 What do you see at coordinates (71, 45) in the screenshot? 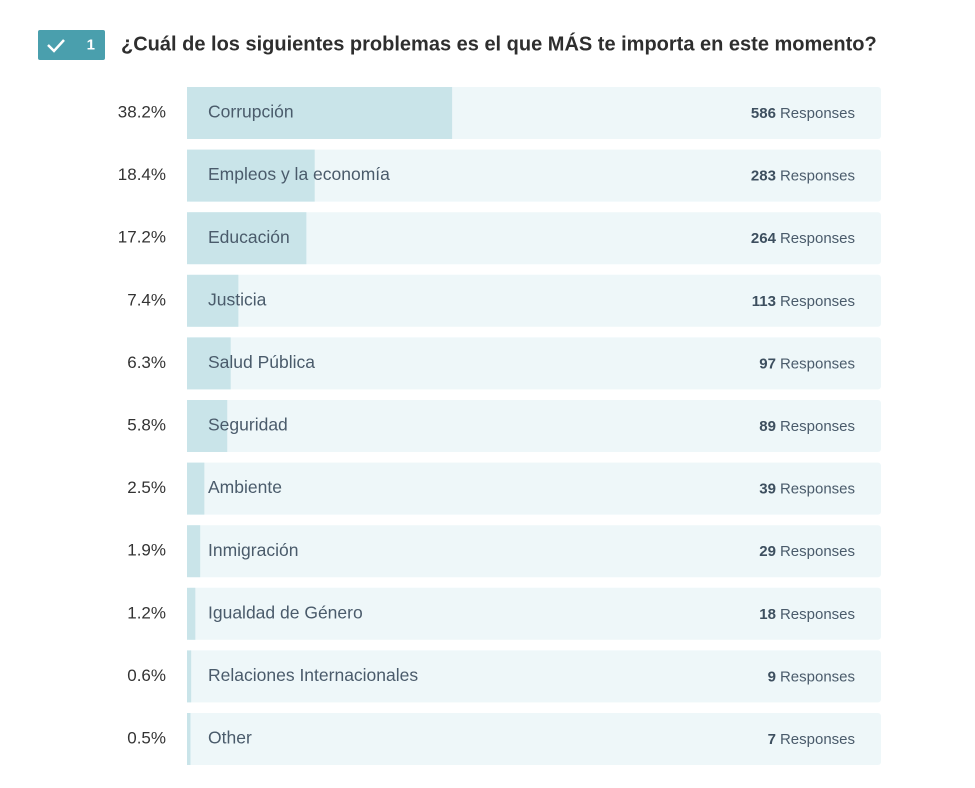
I see `question-badge` at bounding box center [71, 45].